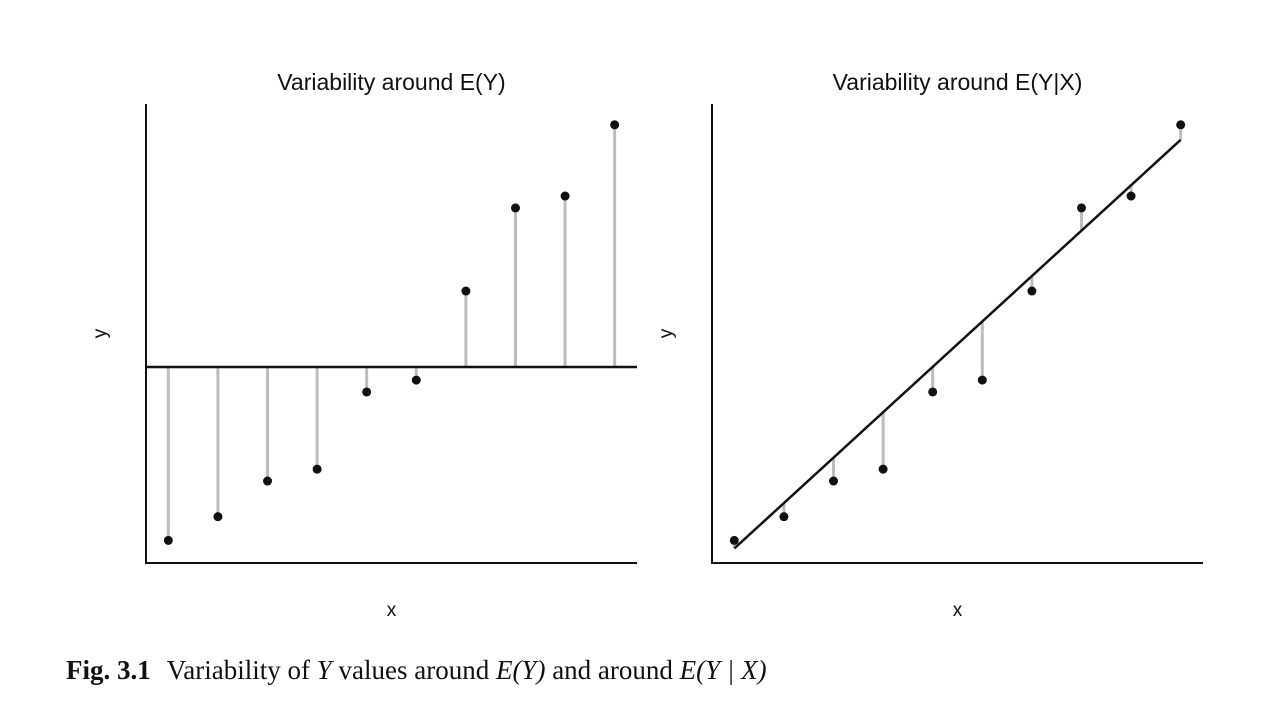  Describe the element at coordinates (108, 670) in the screenshot. I see `caption-label: Fig. 3.1` at that location.